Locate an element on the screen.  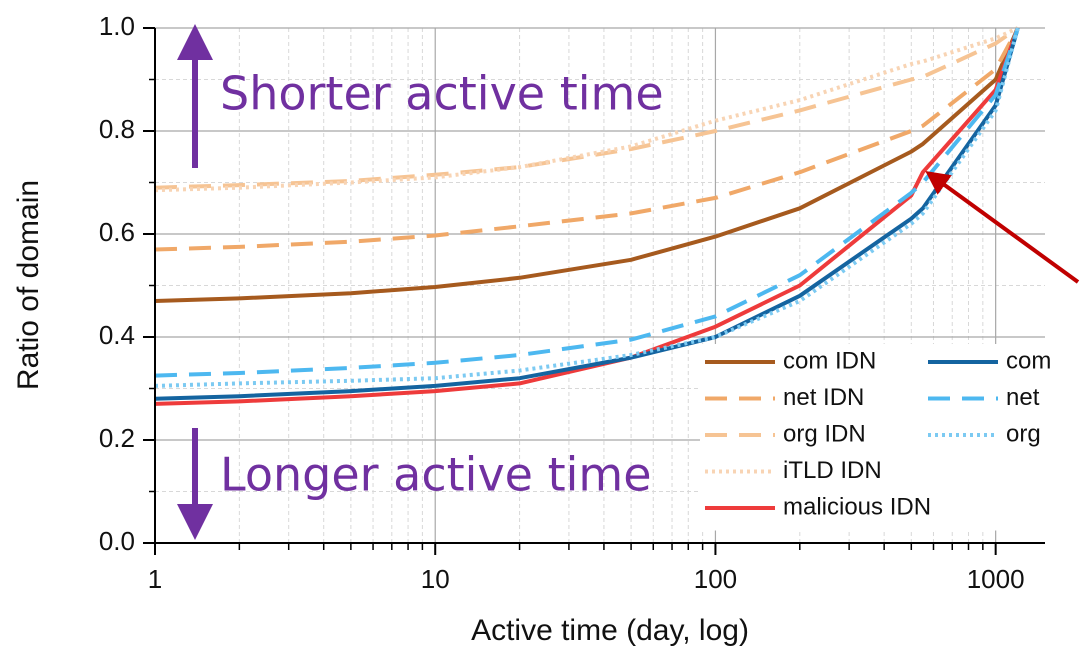
y-axis-label: Ratio of domain is located at coordinates (28, 285).